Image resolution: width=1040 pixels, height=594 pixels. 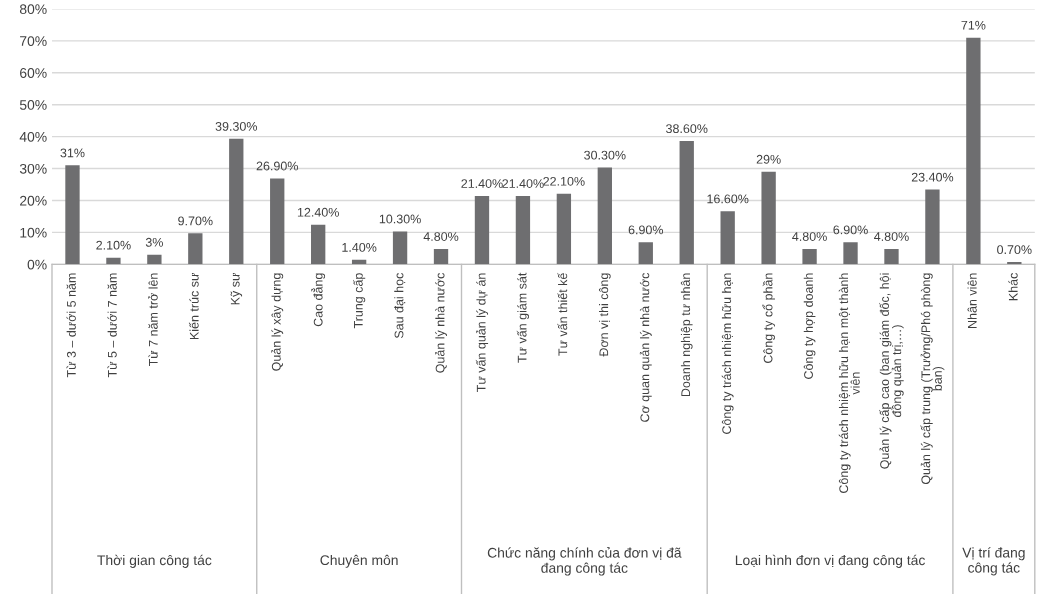 What do you see at coordinates (972, 300) in the screenshot?
I see `x-tick-label: Nhân viên` at bounding box center [972, 300].